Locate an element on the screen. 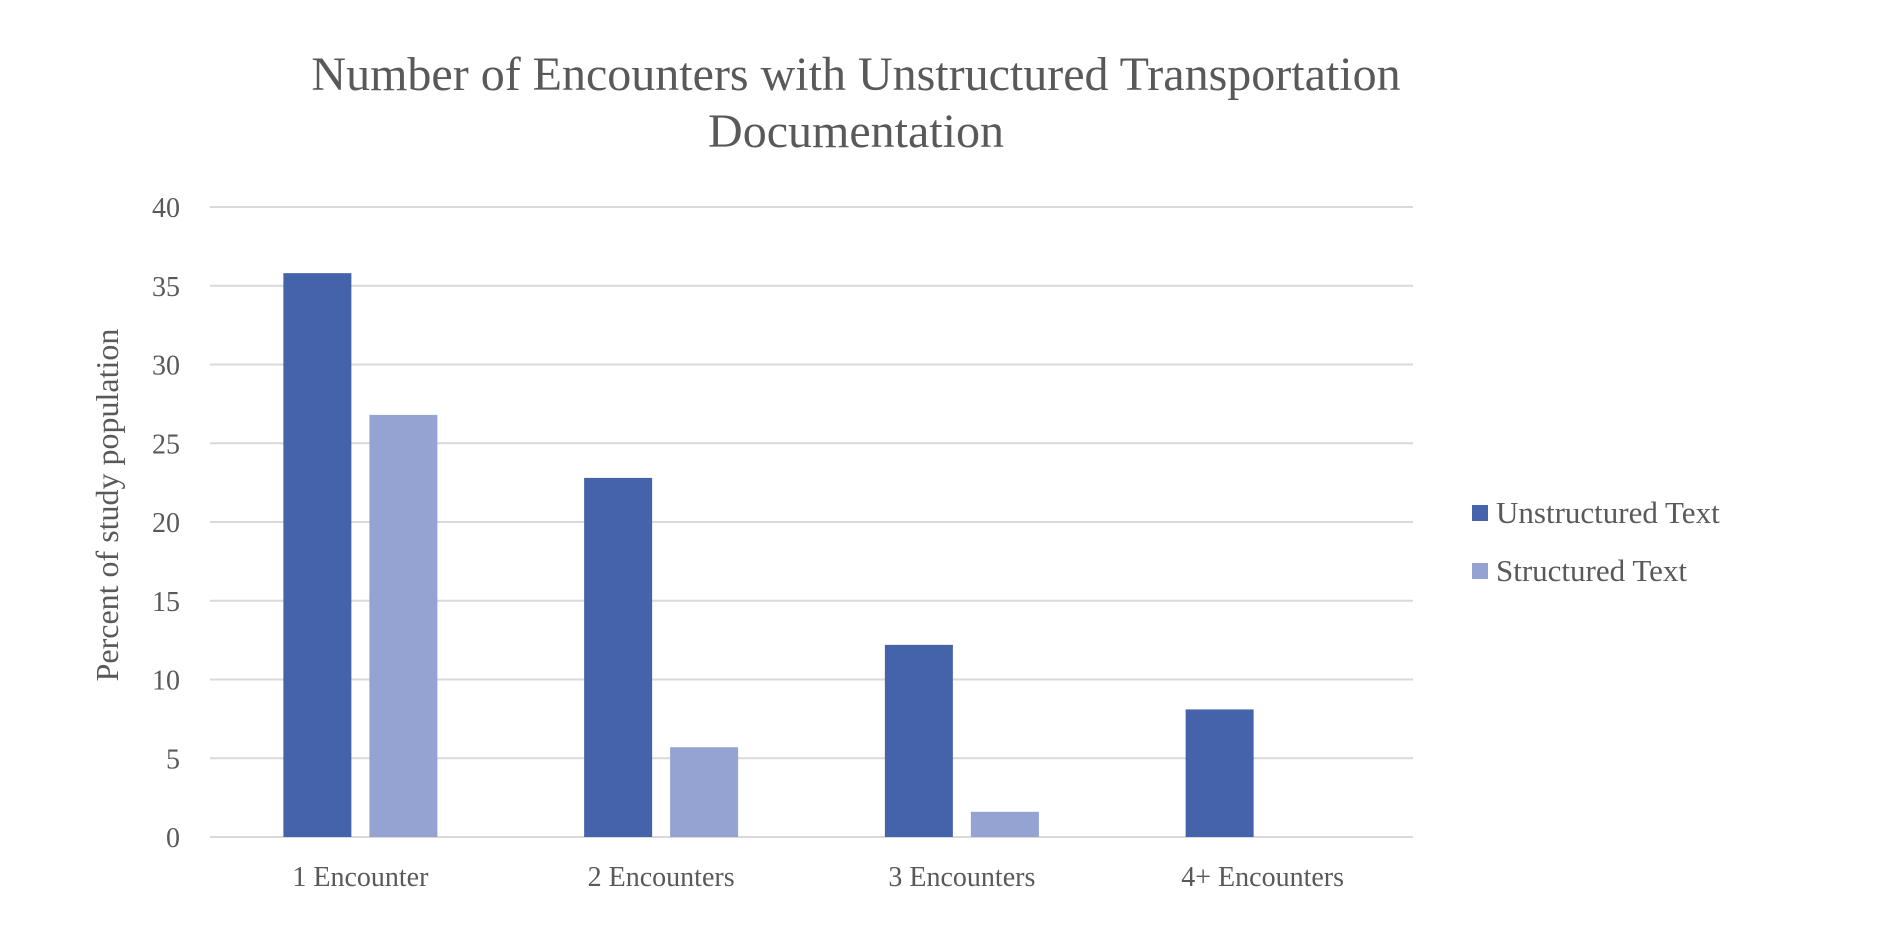 The image size is (1886, 937). y-axis-ticks: 0 5 10 15 20 25 30 35 40 is located at coordinates (166, 523).